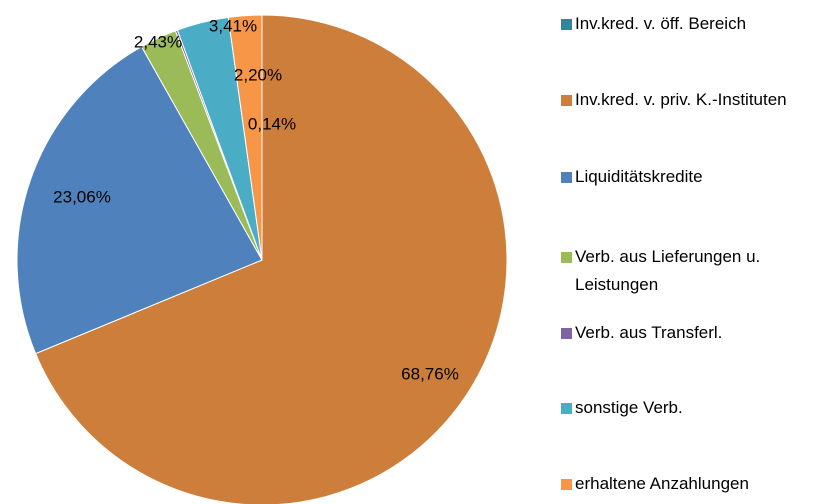 Image resolution: width=837 pixels, height=504 pixels. What do you see at coordinates (662, 483) in the screenshot?
I see `legend-label: erhaltene Anzahlungen` at bounding box center [662, 483].